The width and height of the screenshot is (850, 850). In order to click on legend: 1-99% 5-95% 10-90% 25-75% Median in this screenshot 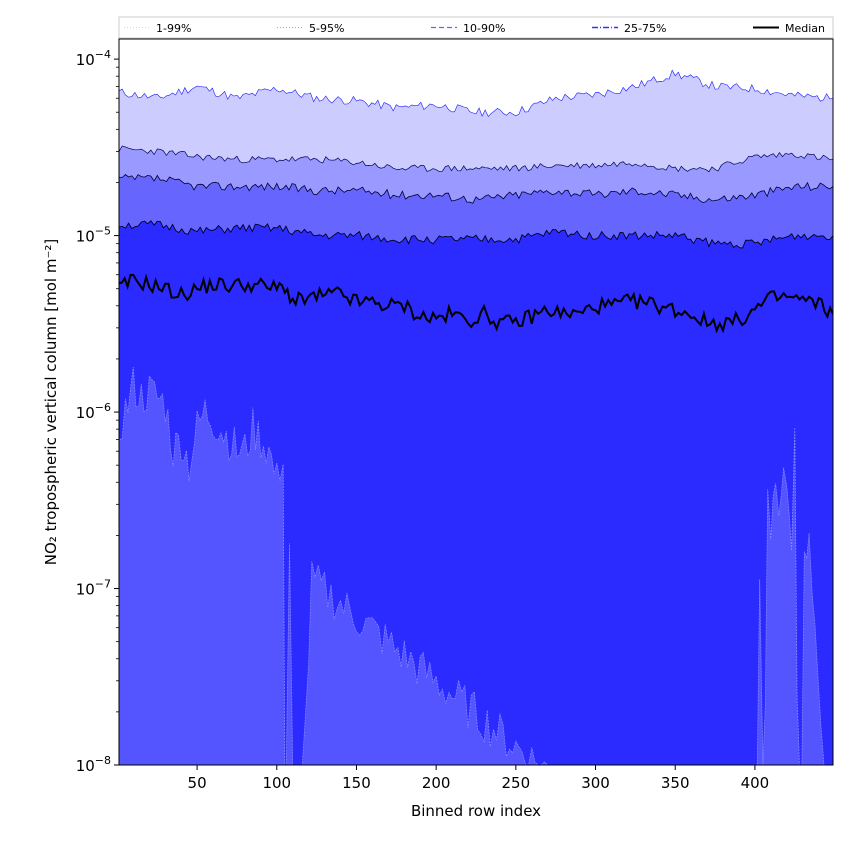, I will do `click(476, 27)`.